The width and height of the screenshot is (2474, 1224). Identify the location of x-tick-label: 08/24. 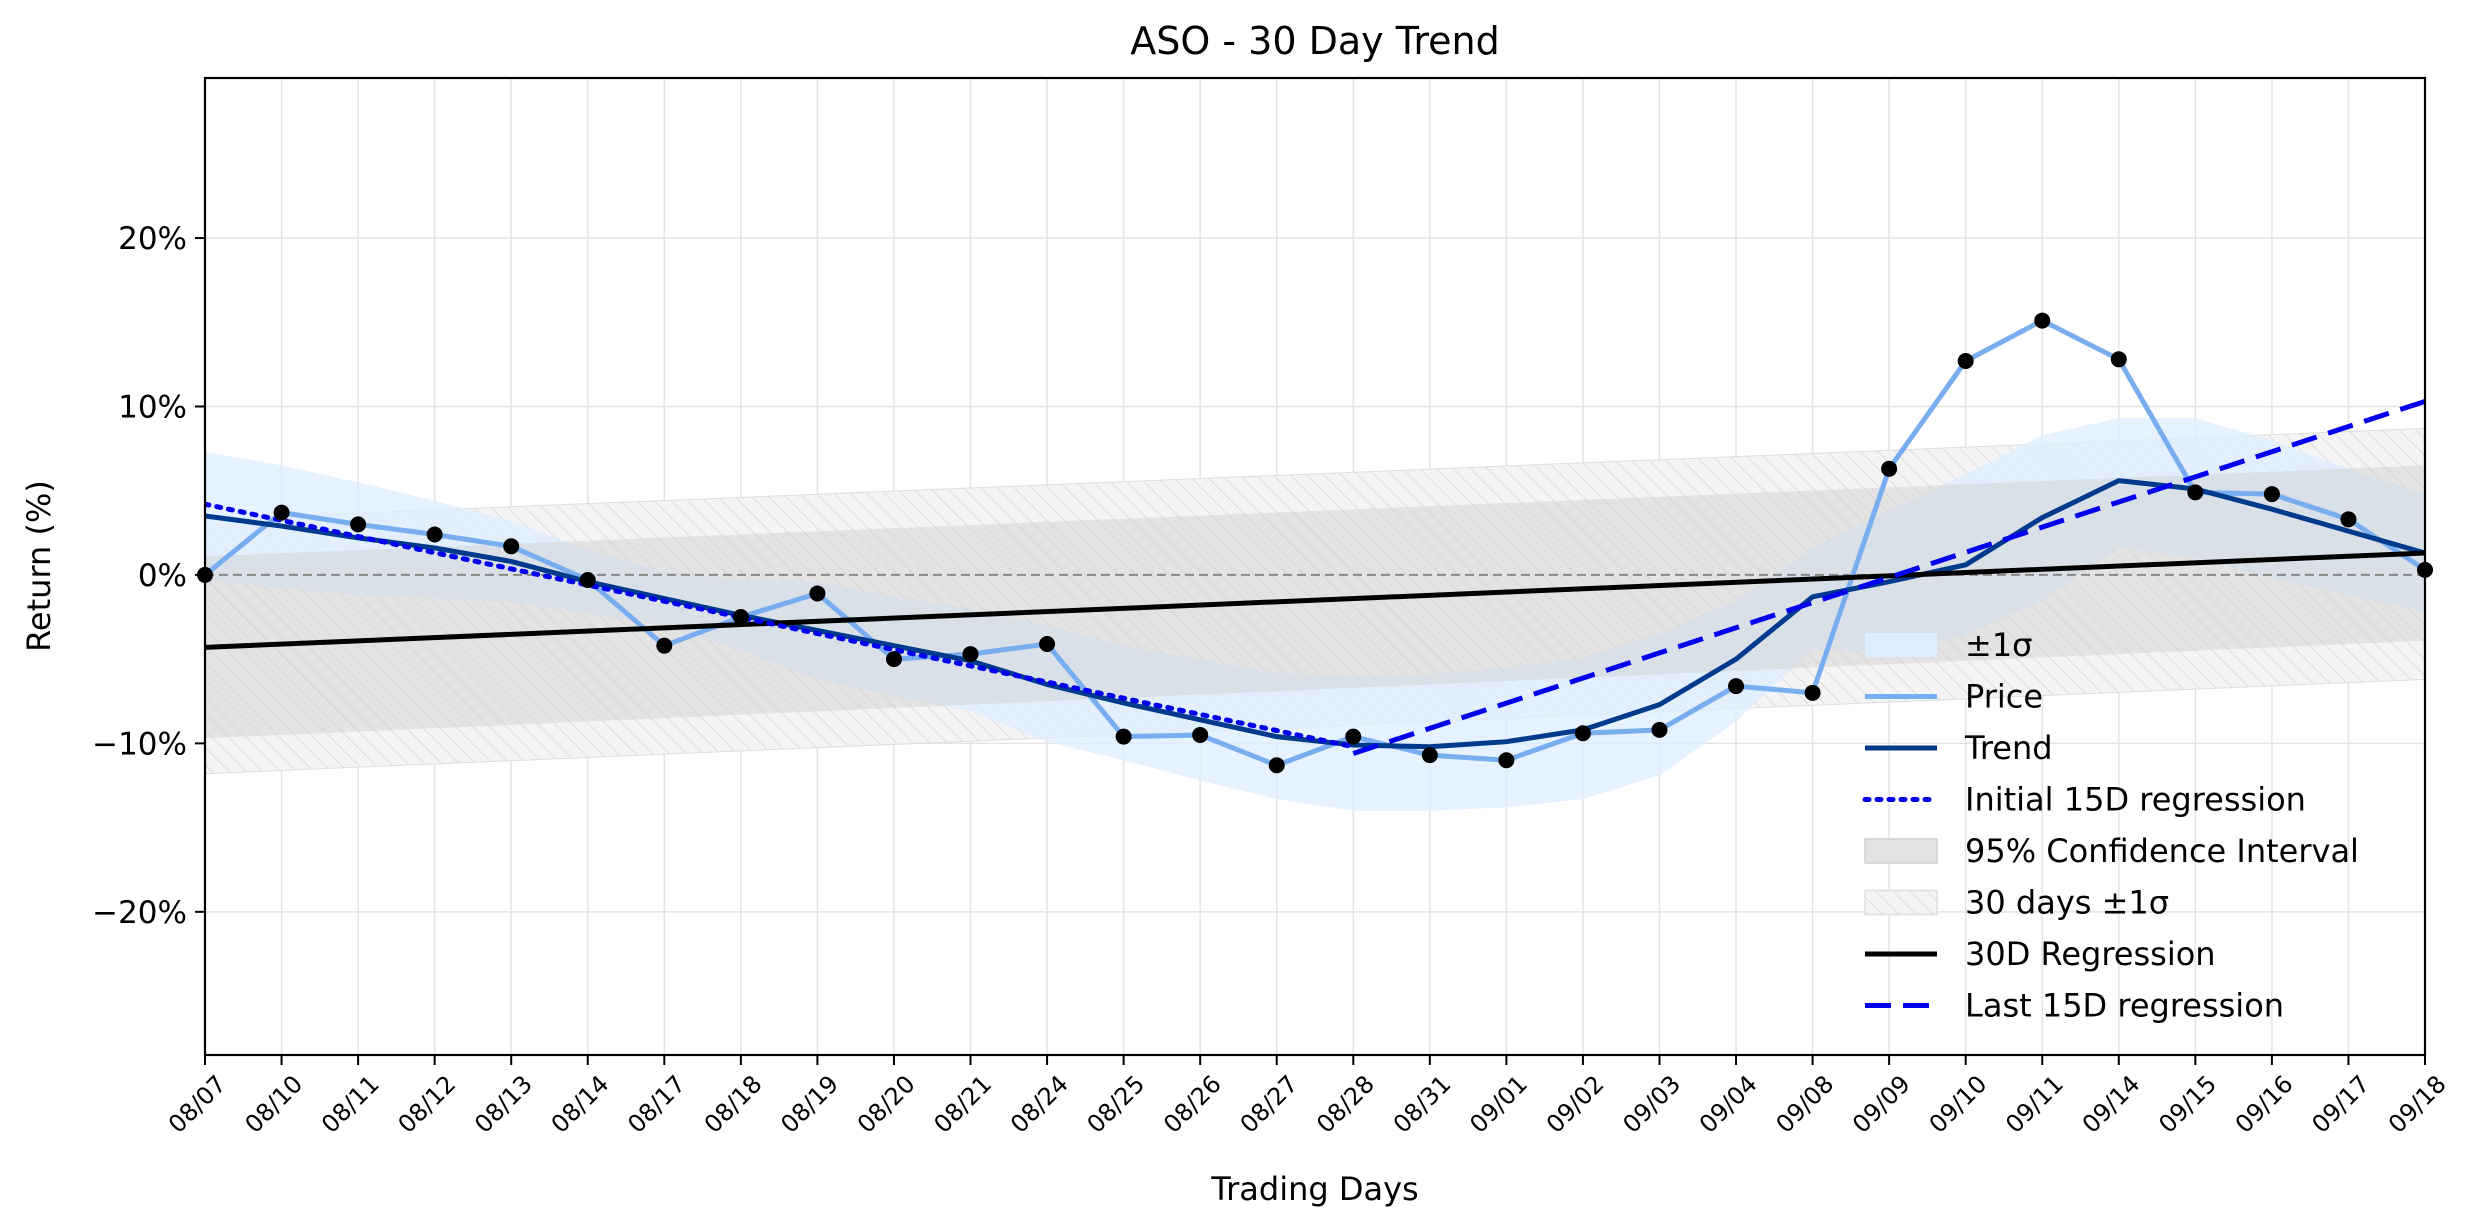
(1039, 1104).